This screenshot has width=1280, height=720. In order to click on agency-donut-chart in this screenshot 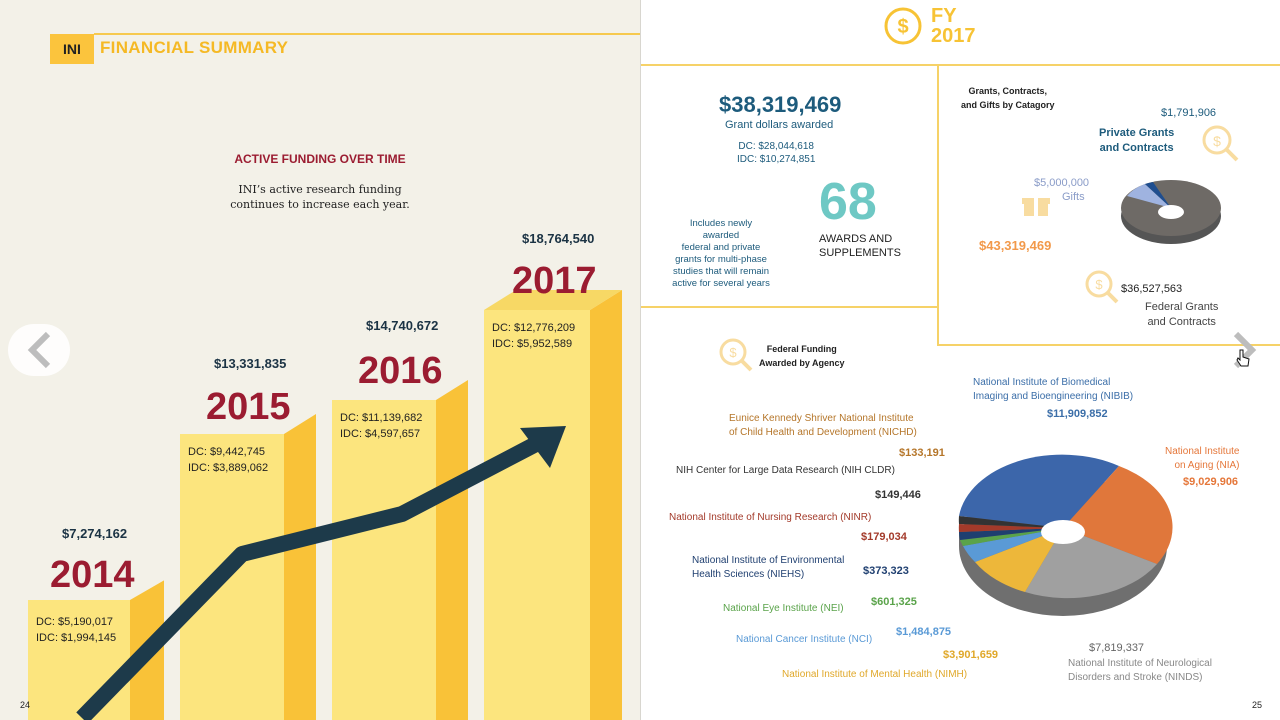, I will do `click(1065, 535)`.